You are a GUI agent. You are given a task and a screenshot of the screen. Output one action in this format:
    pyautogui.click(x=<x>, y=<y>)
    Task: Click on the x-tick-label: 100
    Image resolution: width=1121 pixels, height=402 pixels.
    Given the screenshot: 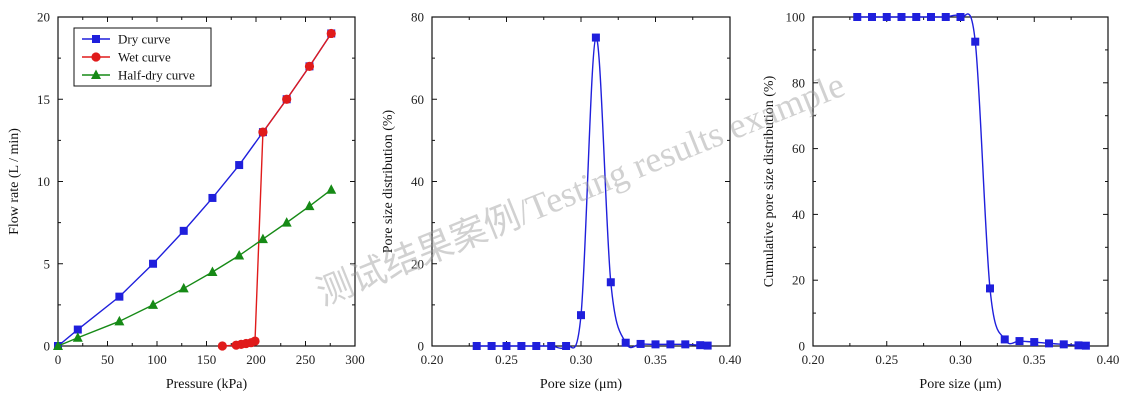 What is the action you would take?
    pyautogui.click(x=157, y=359)
    